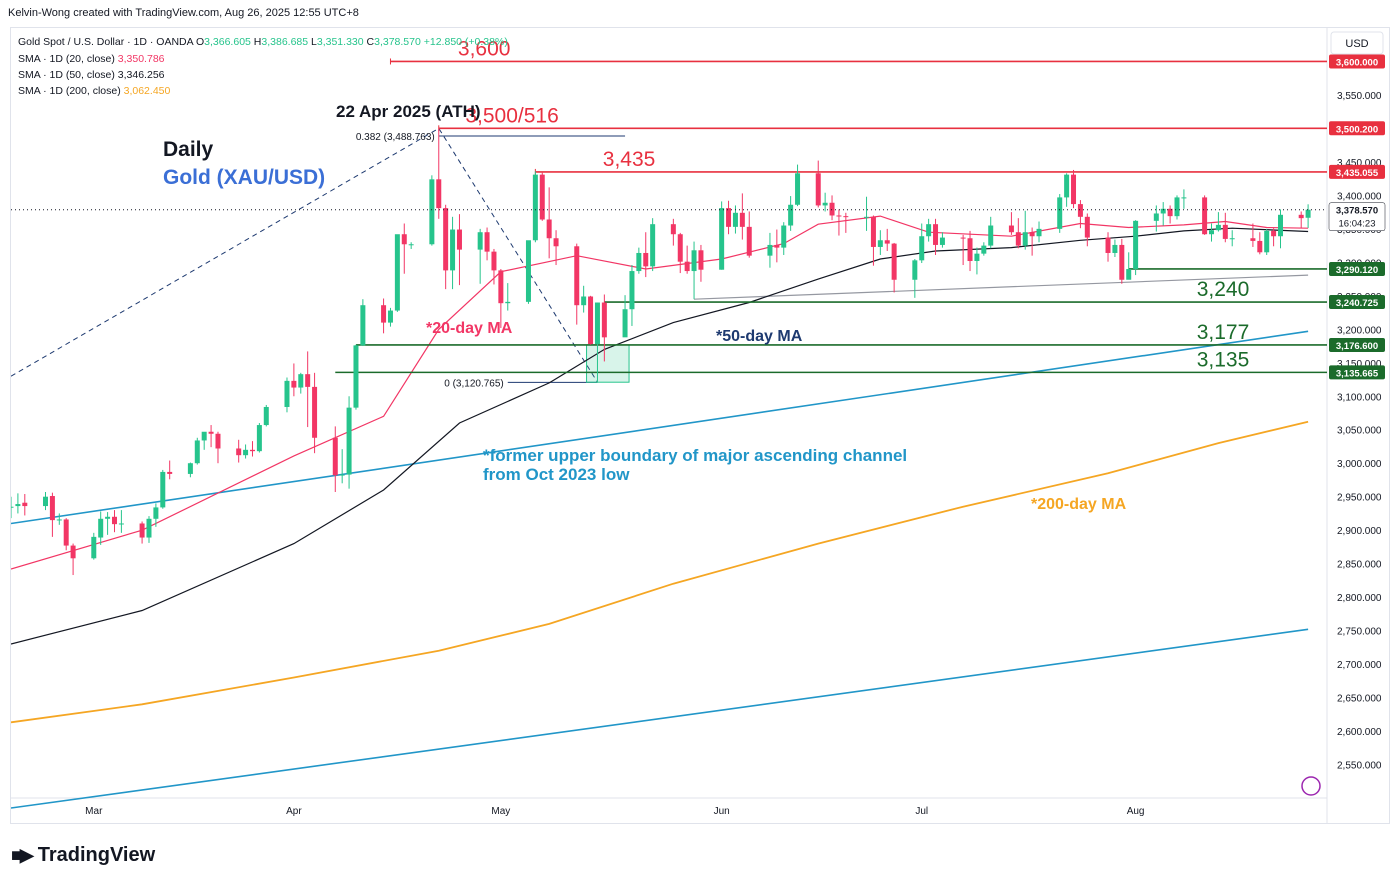 This screenshot has width=1400, height=883. What do you see at coordinates (1311, 786) in the screenshot?
I see `replay-icon` at bounding box center [1311, 786].